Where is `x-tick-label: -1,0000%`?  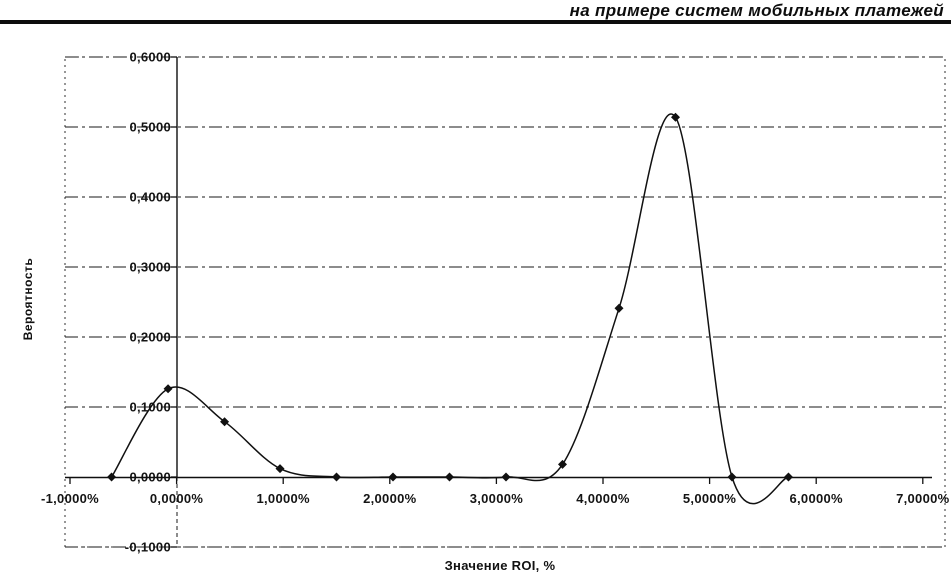 x-tick-label: -1,0000% is located at coordinates (70, 498).